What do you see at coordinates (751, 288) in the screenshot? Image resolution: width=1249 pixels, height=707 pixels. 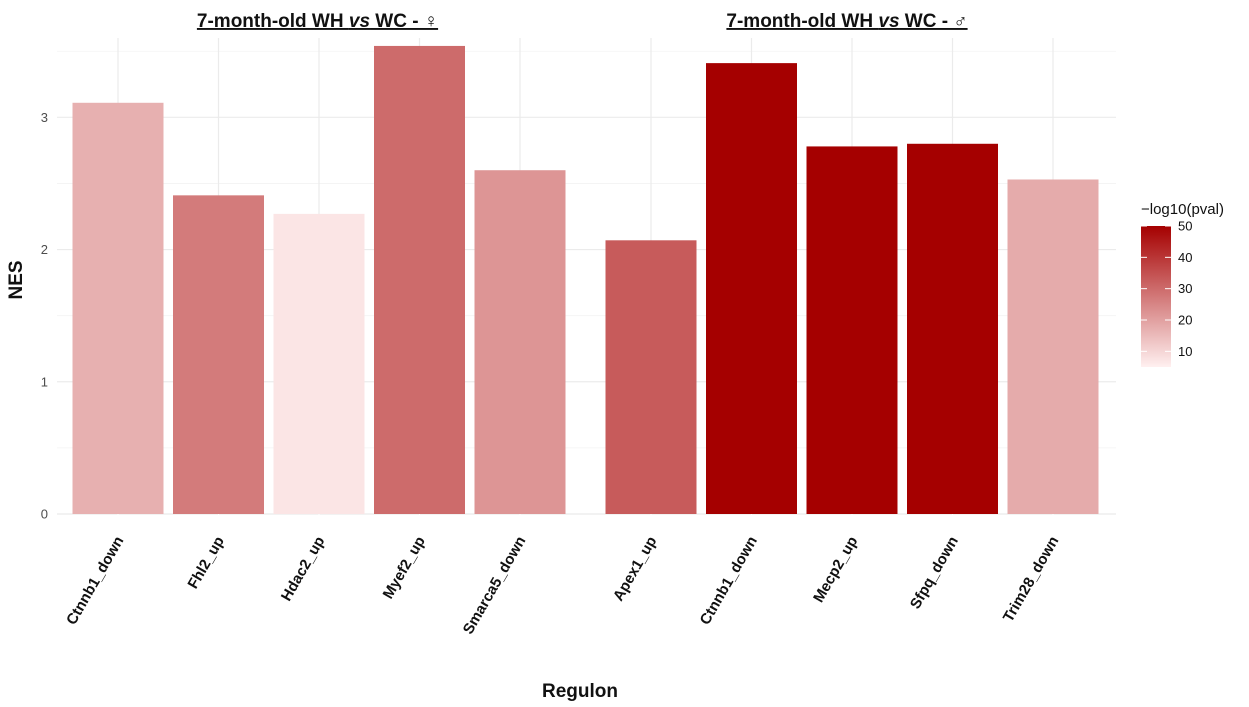 I see `bar-male-ctnnb1_down` at bounding box center [751, 288].